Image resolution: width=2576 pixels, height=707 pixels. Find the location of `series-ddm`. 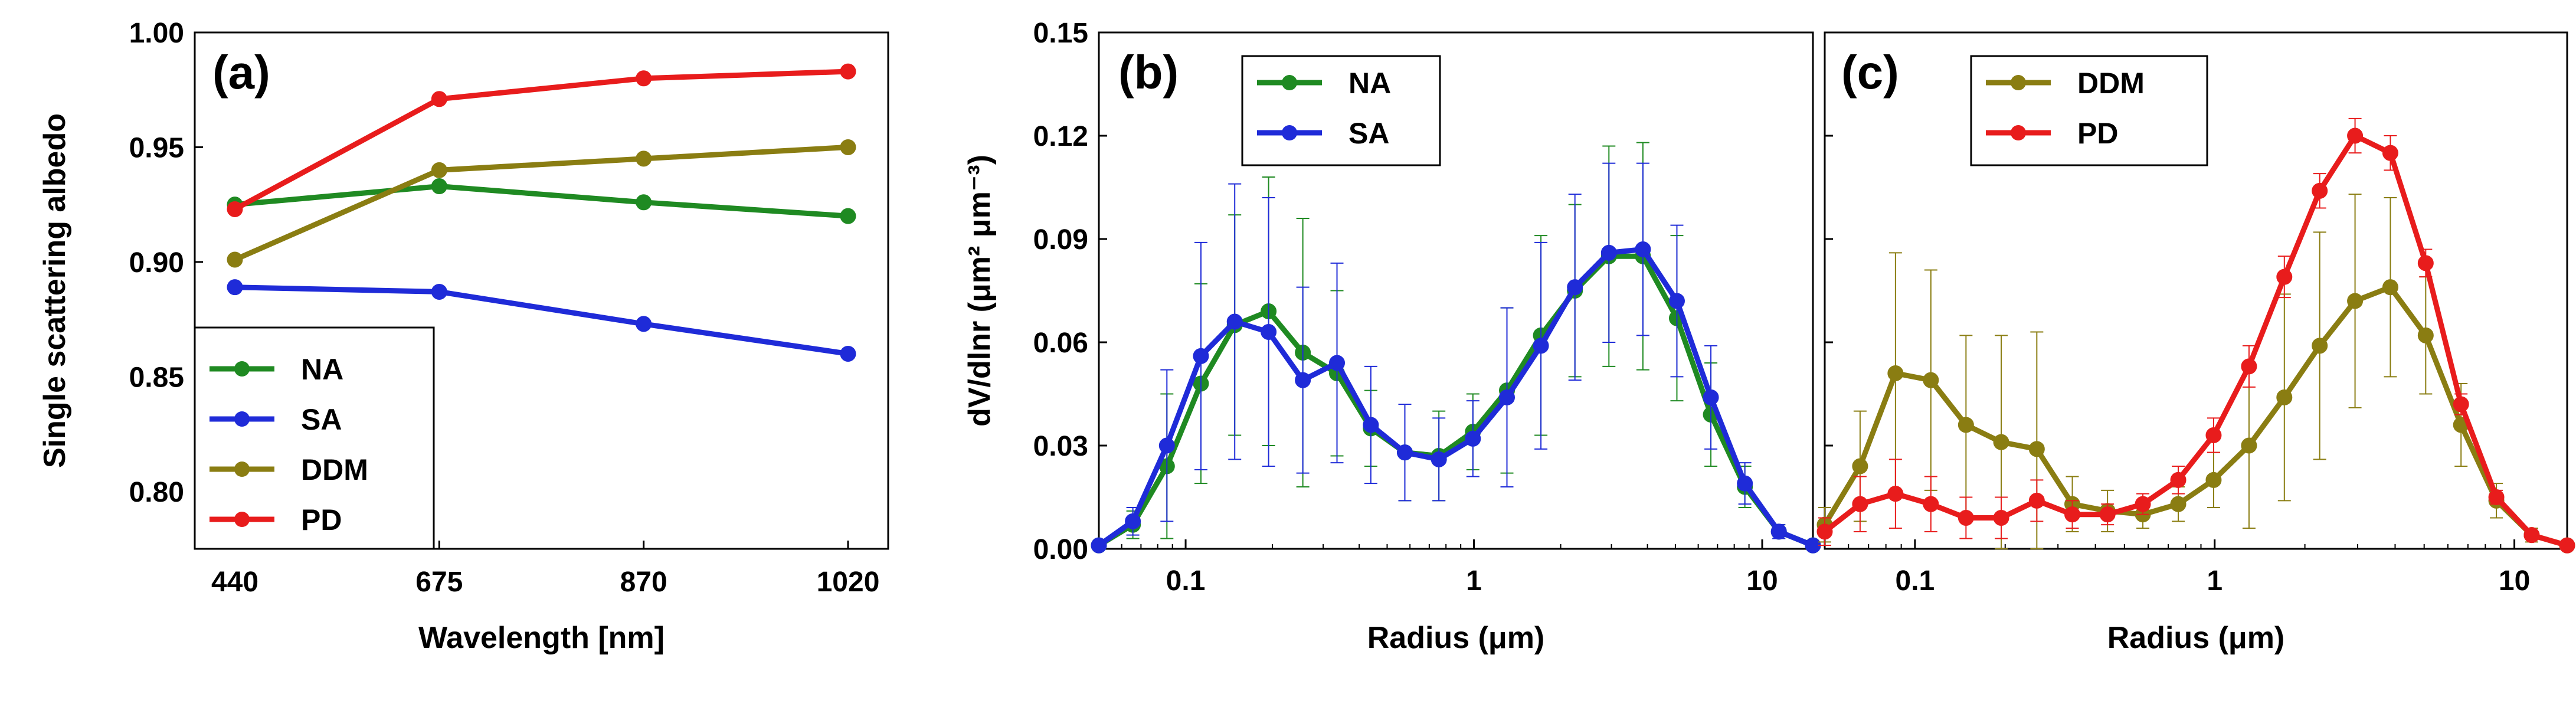

series-ddm is located at coordinates (541, 203).